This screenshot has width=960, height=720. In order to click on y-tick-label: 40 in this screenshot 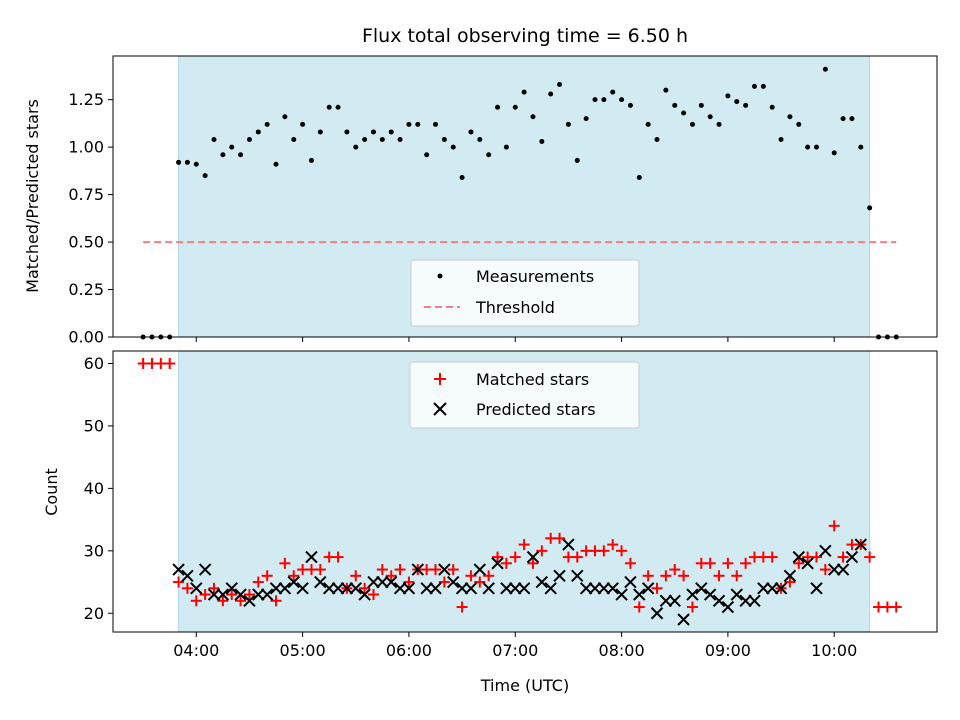, I will do `click(94, 488)`.